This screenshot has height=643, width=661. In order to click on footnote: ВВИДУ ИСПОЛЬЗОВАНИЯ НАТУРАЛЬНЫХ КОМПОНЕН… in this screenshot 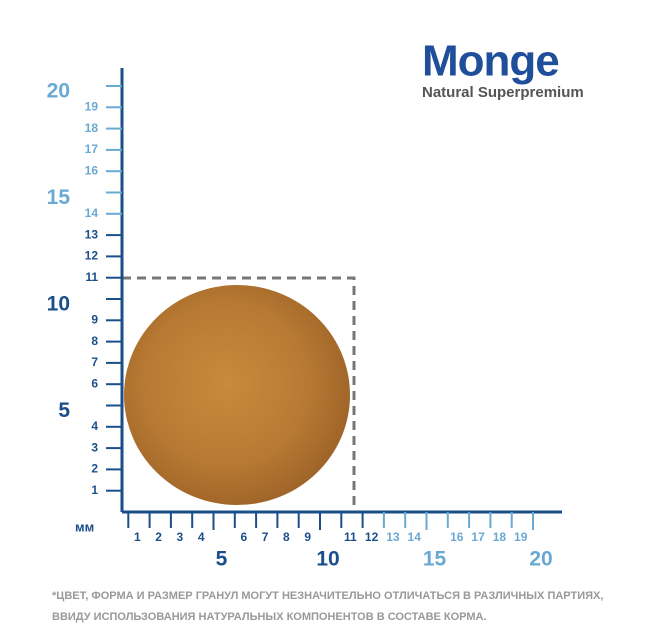, I will do `click(269, 617)`.